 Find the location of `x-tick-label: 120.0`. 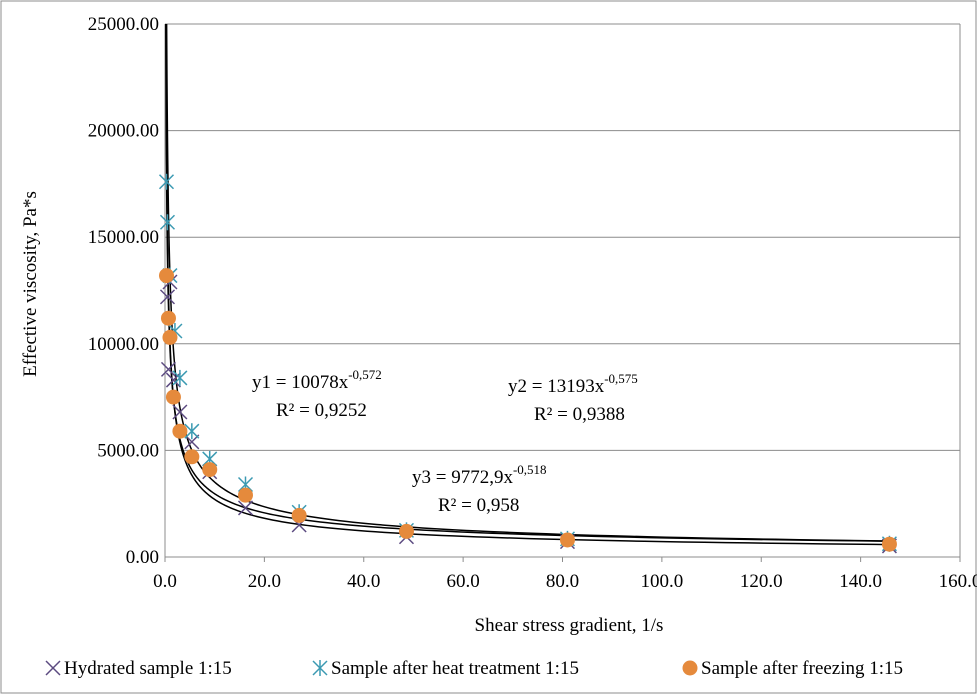

x-tick-label: 120.0 is located at coordinates (761, 581).